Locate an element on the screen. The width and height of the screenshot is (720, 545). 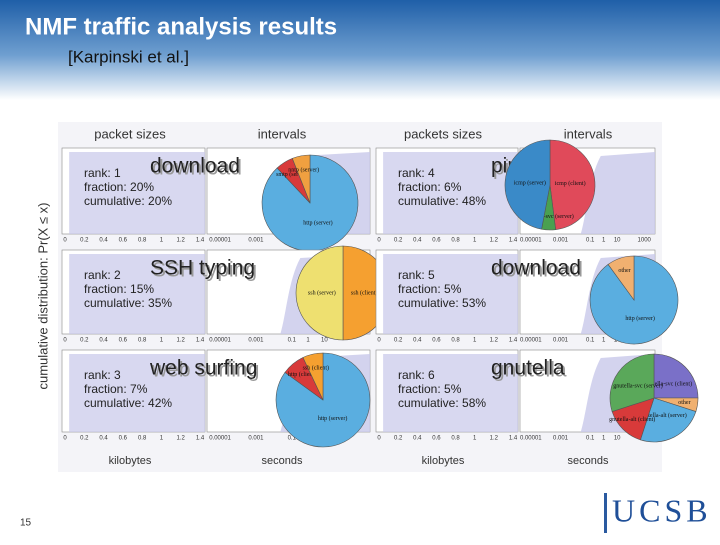
pie-slice-label: other is located at coordinates (624, 271).